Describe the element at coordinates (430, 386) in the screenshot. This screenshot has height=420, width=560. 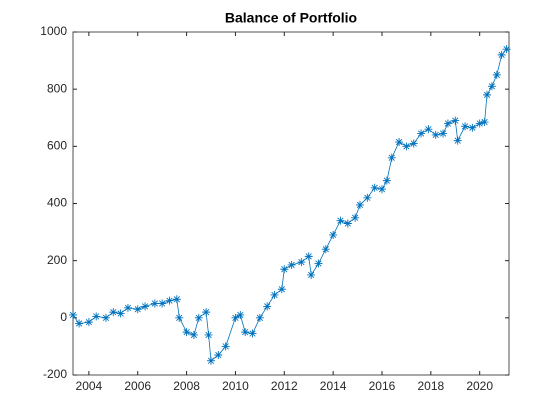
I see `x-tick-label: 2018` at that location.